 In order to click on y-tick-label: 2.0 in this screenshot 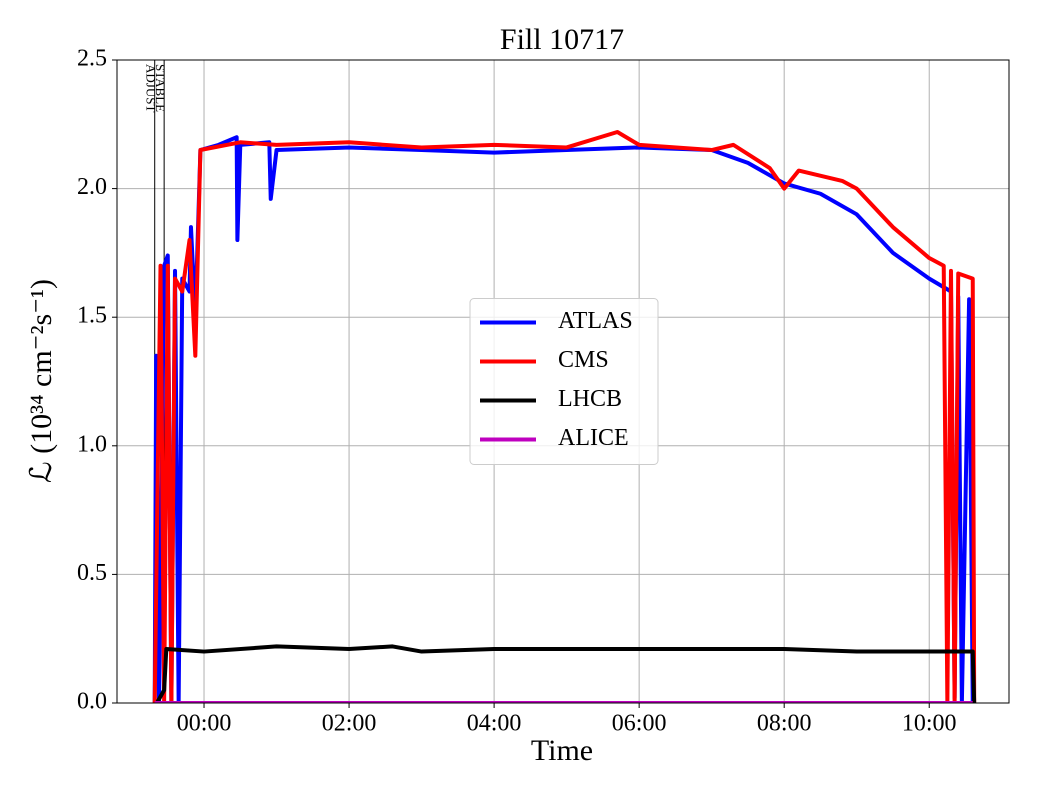, I will do `click(92, 187)`.